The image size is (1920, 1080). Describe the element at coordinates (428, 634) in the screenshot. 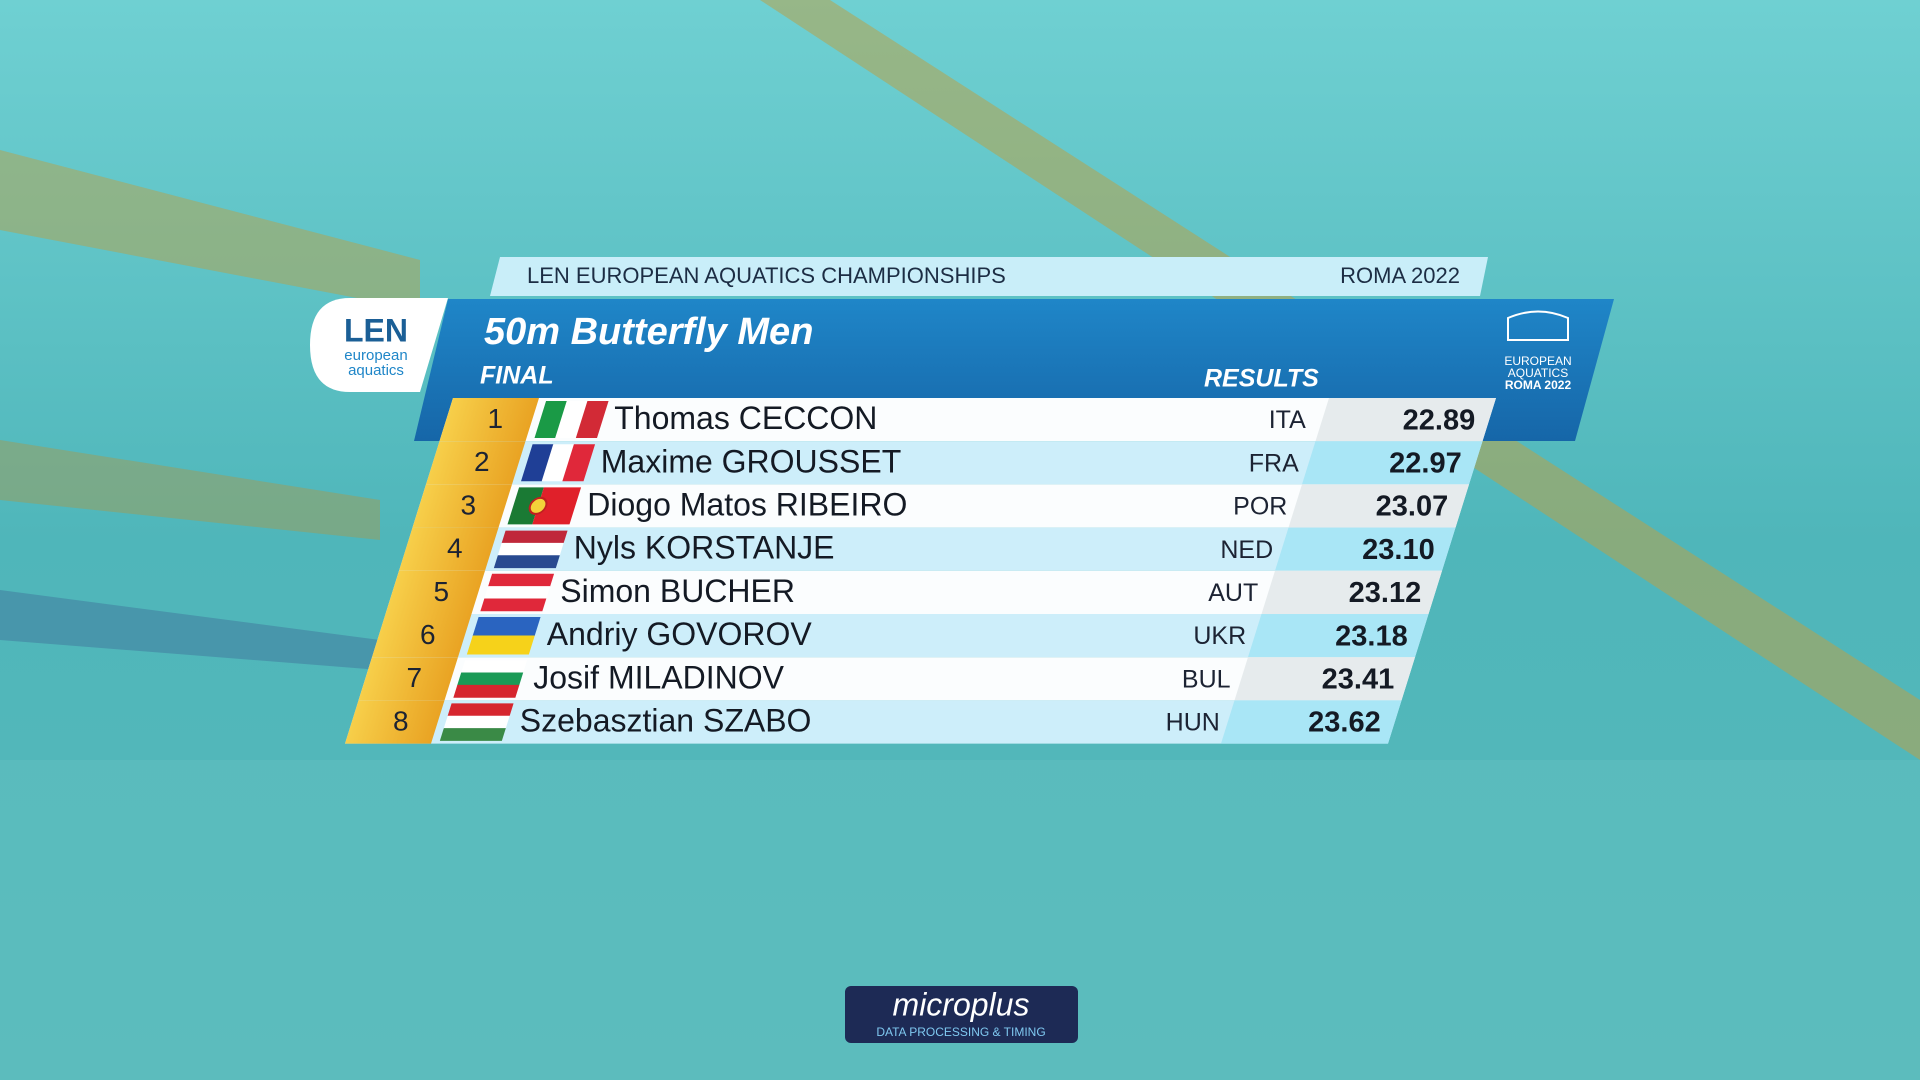

I see `rank: 6` at that location.